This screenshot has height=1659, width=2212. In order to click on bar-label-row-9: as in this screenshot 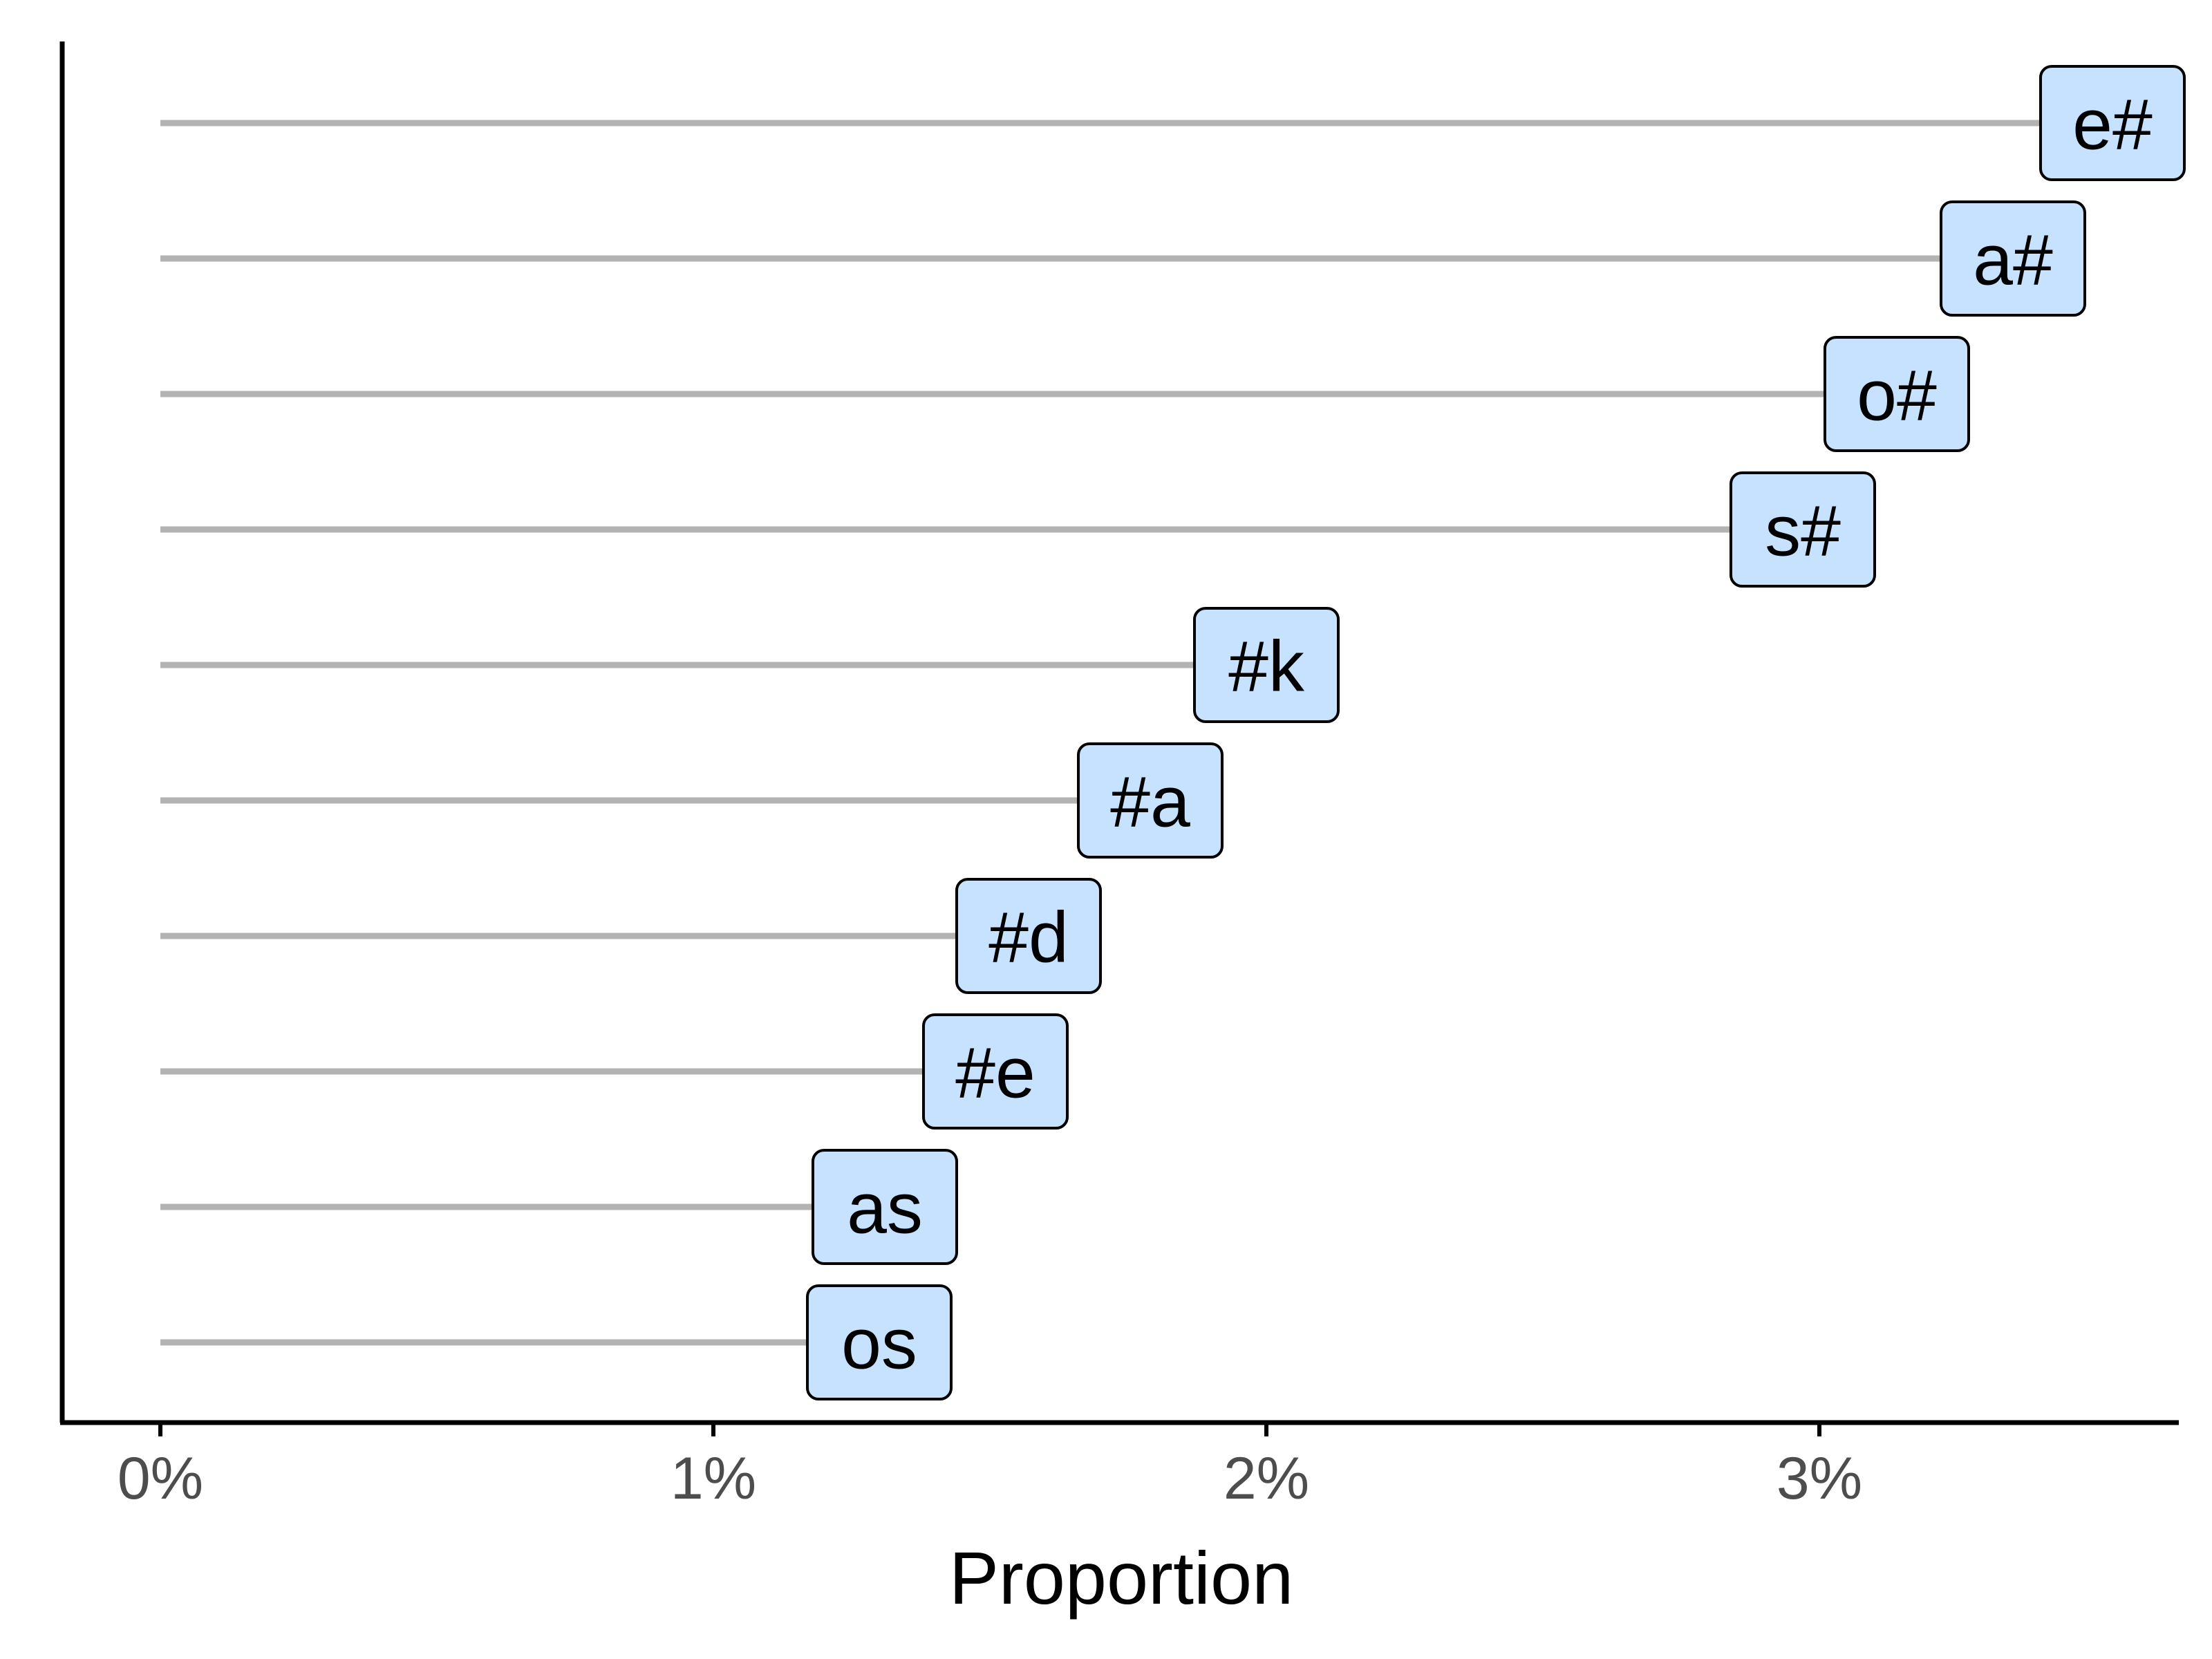, I will do `click(885, 1208)`.